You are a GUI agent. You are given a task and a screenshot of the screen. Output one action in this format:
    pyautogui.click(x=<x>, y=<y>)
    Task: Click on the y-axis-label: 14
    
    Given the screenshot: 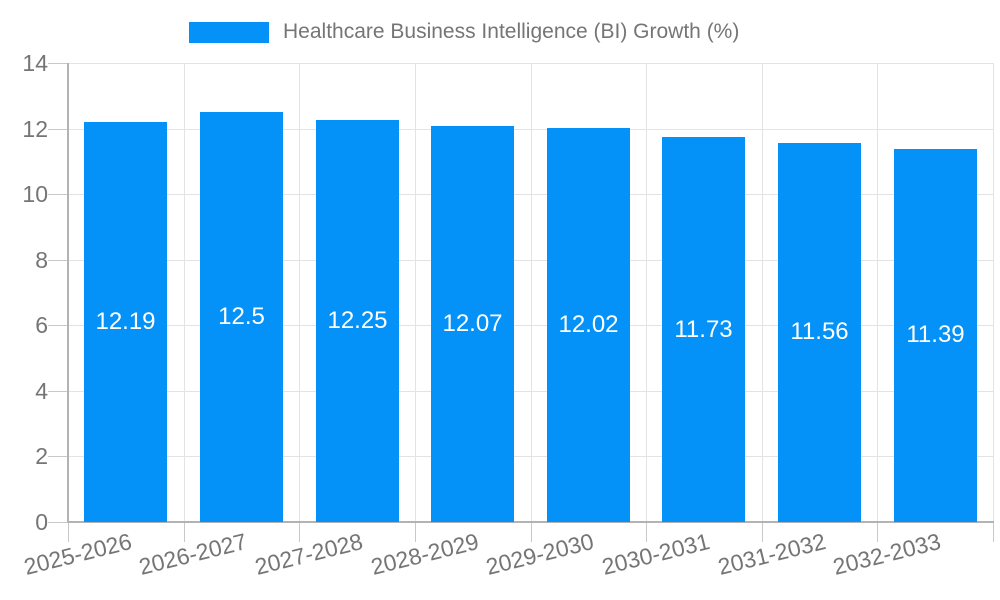 What is the action you would take?
    pyautogui.click(x=35, y=63)
    